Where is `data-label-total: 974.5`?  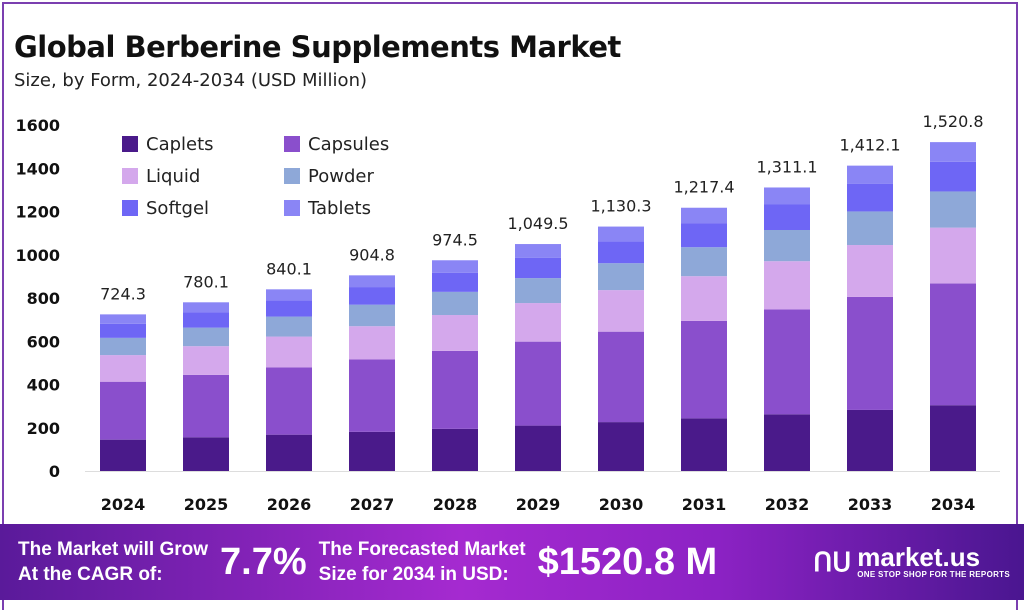
data-label-total: 974.5 is located at coordinates (455, 239).